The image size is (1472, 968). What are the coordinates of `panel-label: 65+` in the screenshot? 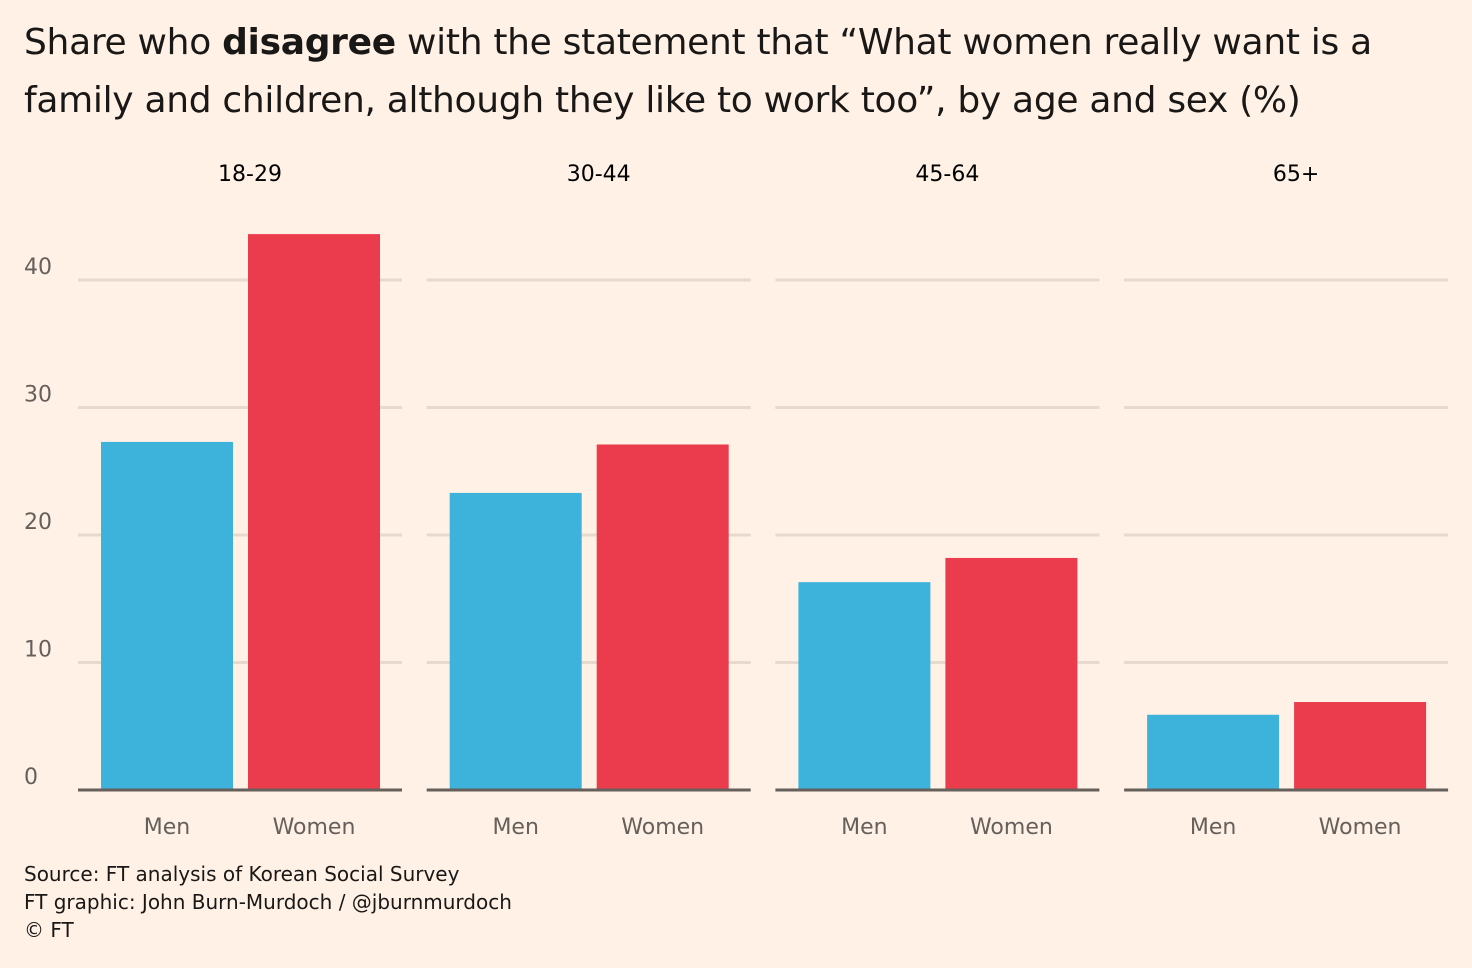 It's located at (1296, 174).